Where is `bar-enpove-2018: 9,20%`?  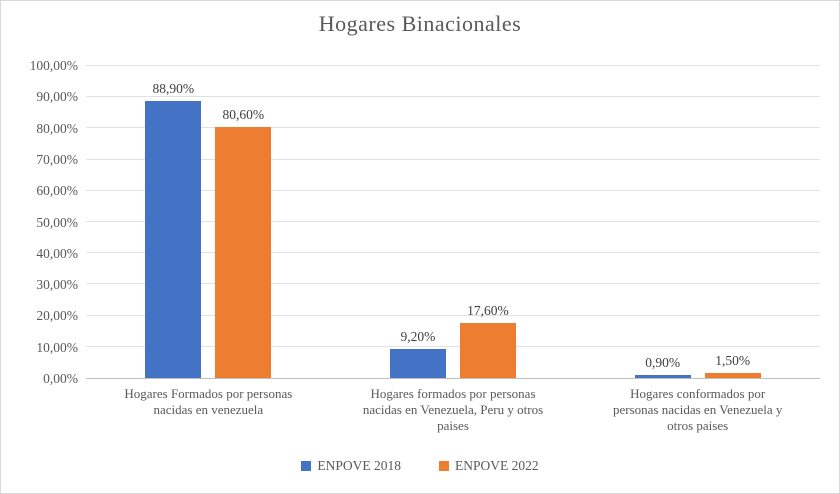 bar-enpove-2018: 9,20% is located at coordinates (417, 353).